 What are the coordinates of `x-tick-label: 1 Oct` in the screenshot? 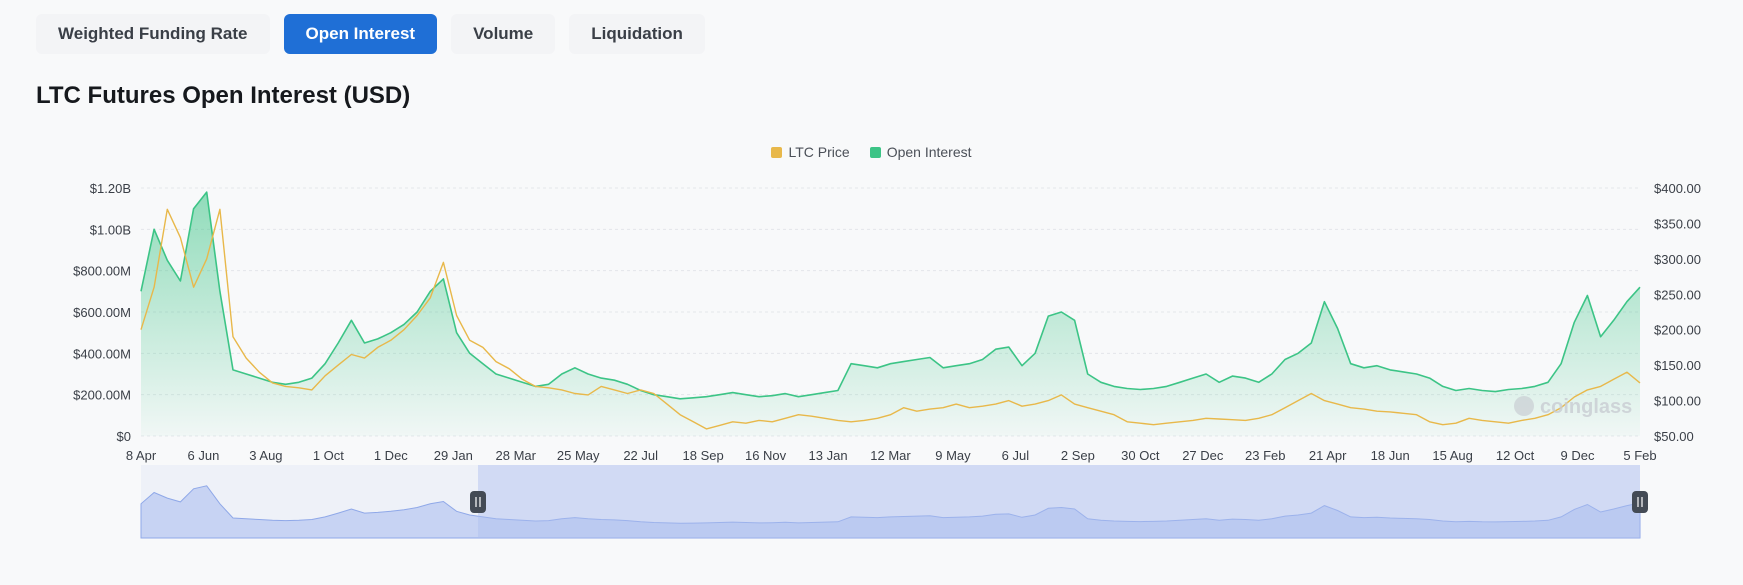 It's located at (328, 455).